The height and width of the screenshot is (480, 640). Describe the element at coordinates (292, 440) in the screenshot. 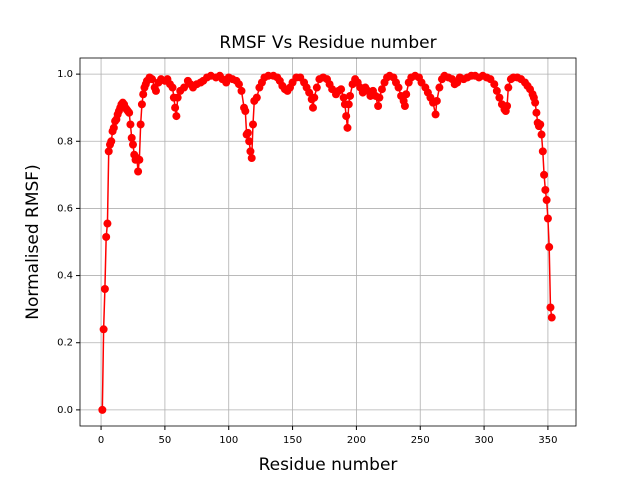

I see `x-tick-label: 150` at that location.